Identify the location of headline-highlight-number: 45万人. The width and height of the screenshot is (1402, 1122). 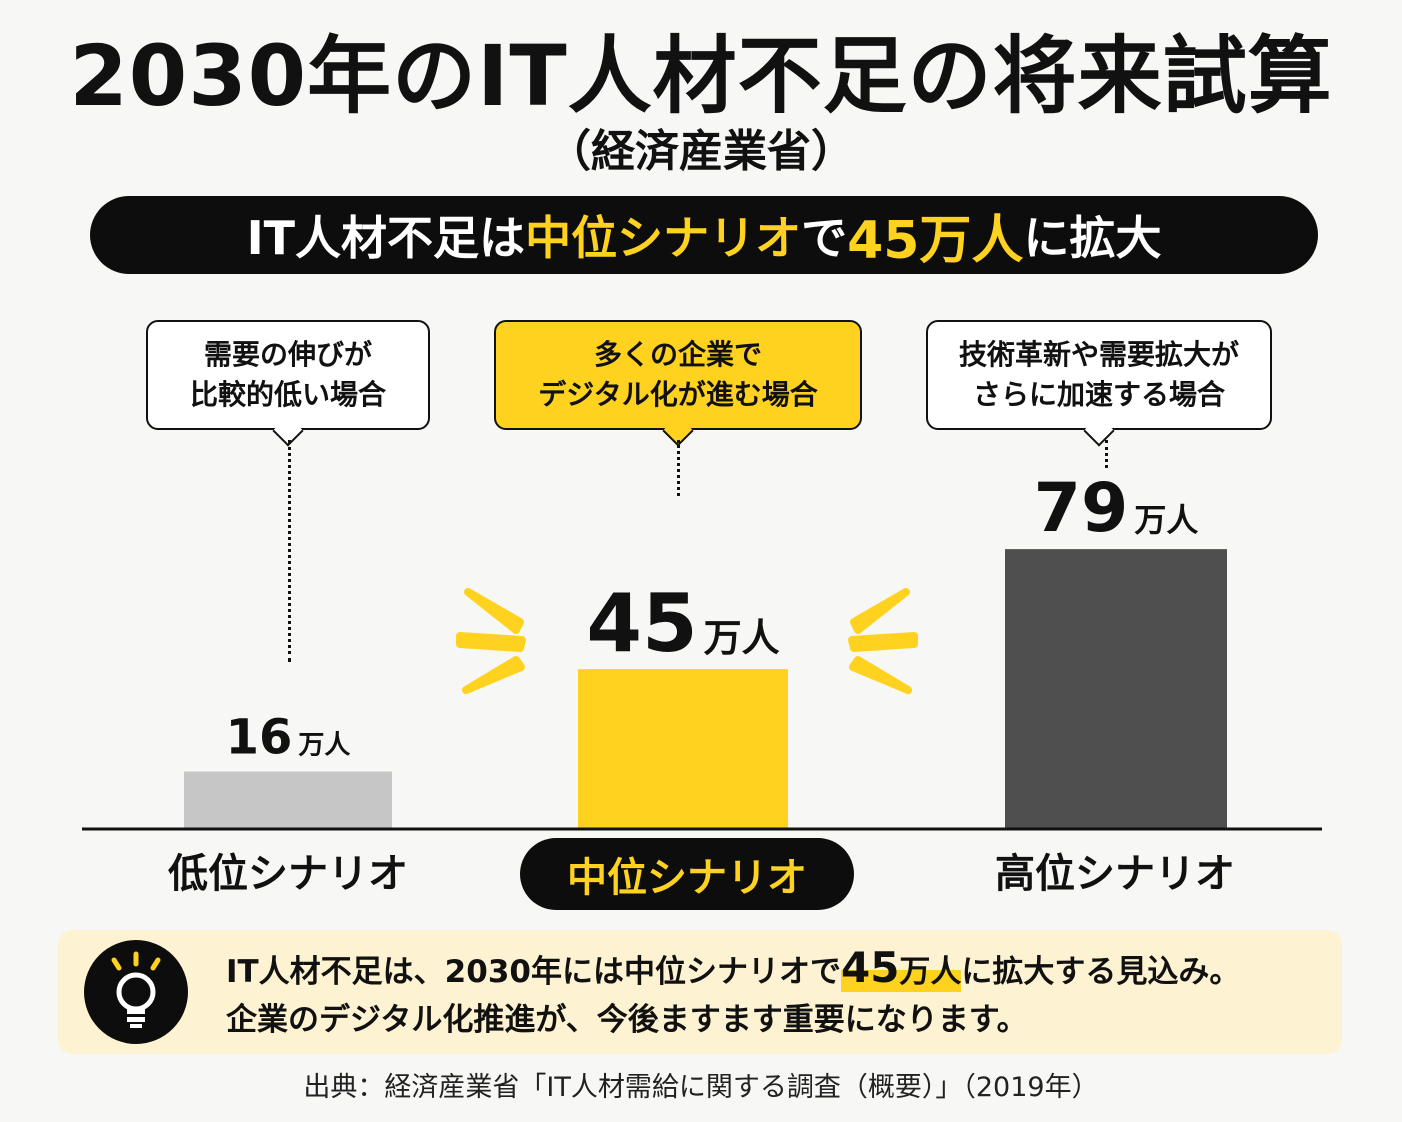
(935, 240).